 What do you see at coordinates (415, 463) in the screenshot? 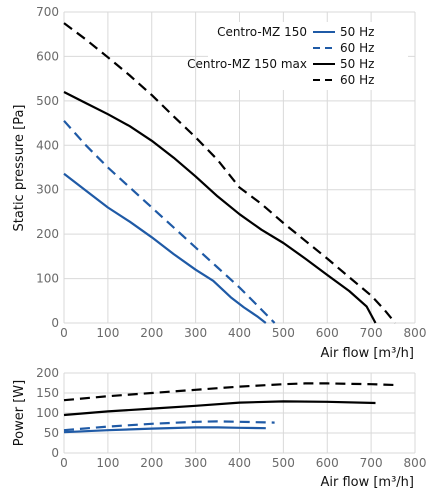
I see `power-x-tick-800: 800` at bounding box center [415, 463].